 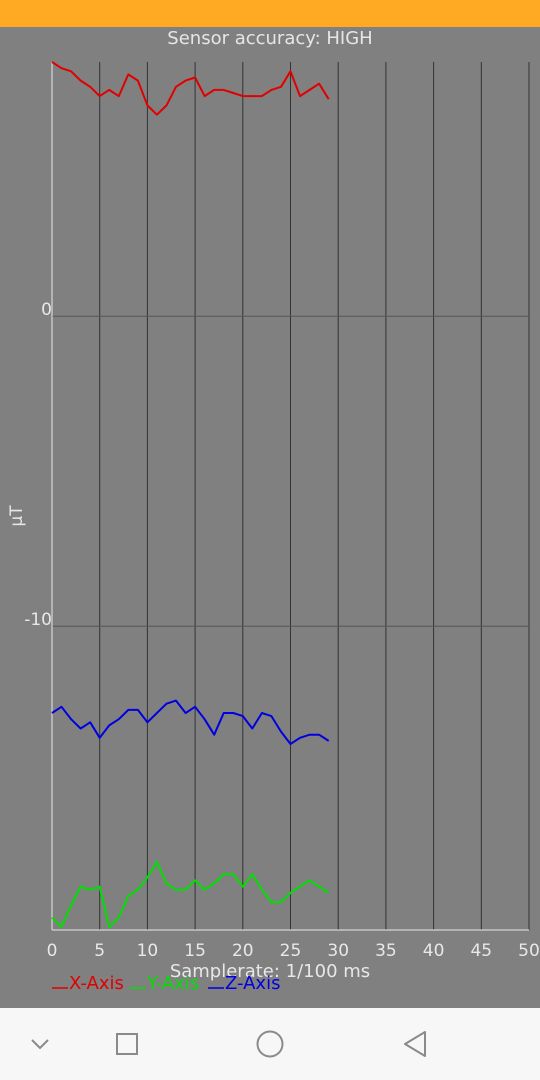 I want to click on x-tick-label: 35, so click(x=386, y=951).